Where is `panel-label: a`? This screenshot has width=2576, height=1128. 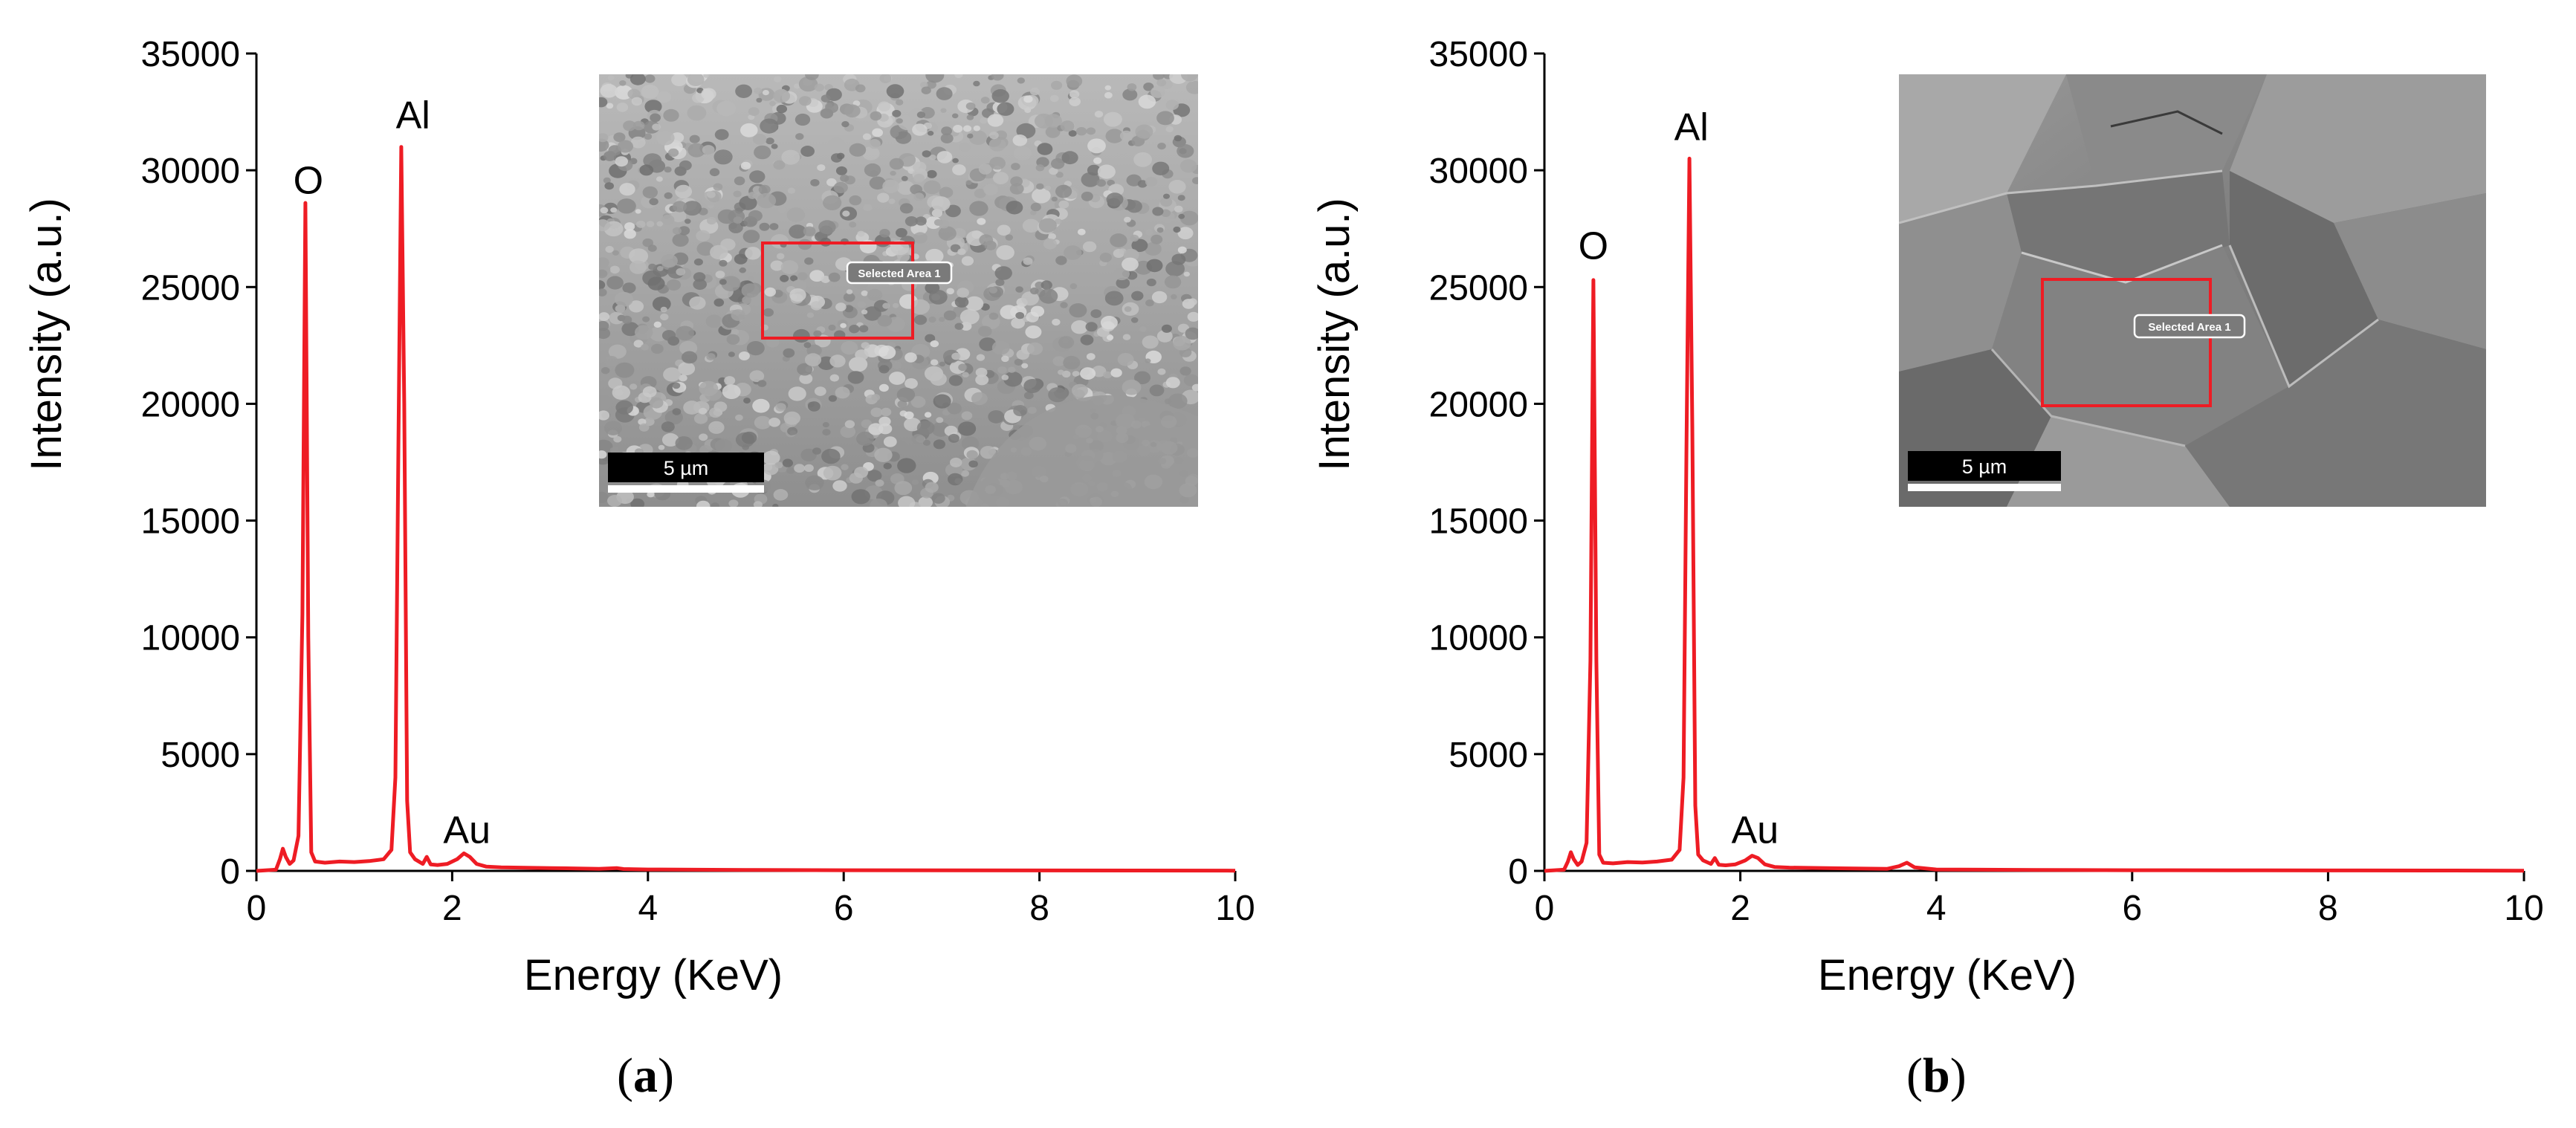
panel-label: a is located at coordinates (645, 1075).